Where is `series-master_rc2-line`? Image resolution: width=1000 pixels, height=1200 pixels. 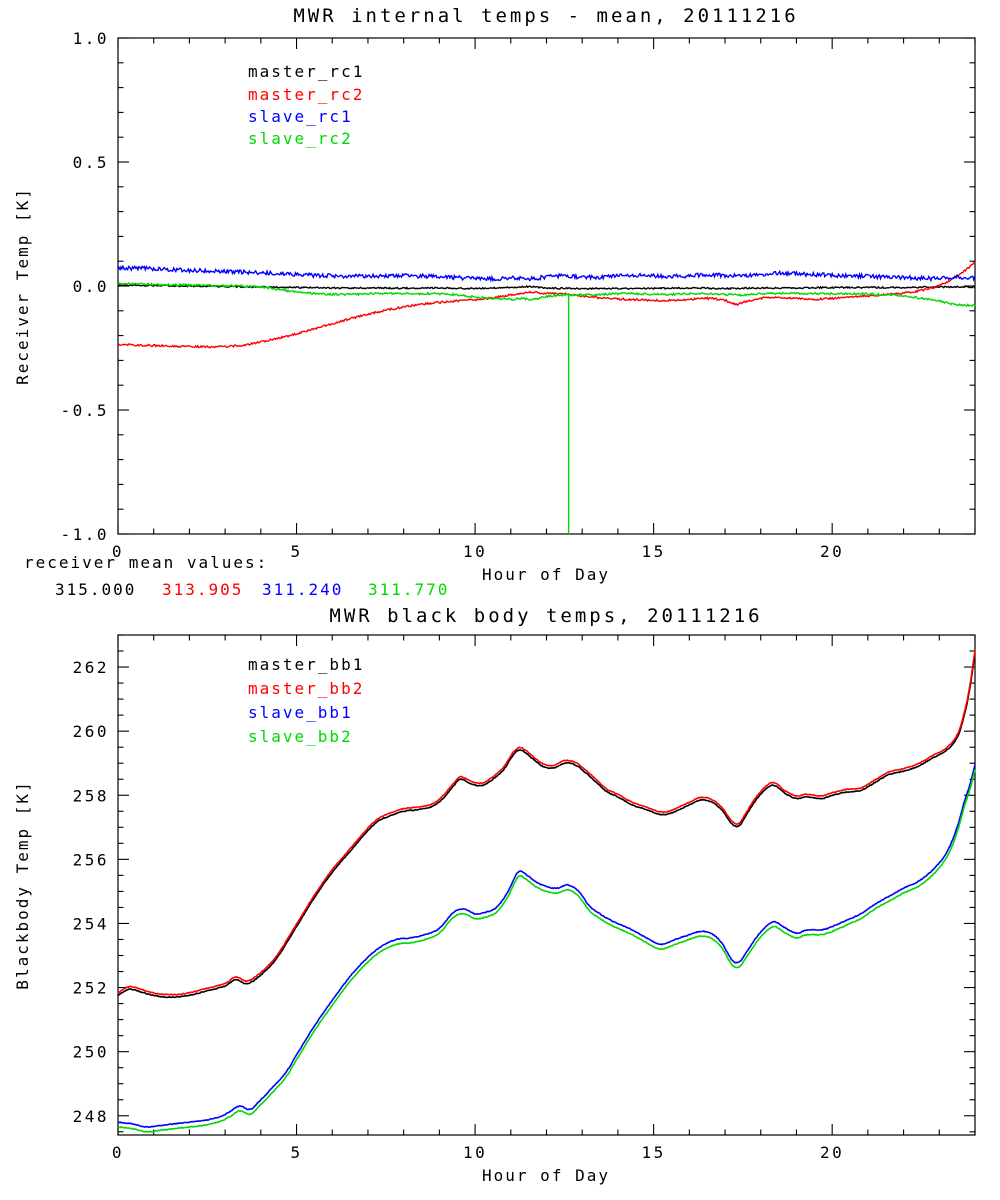 series-master_rc2-line is located at coordinates (546, 305).